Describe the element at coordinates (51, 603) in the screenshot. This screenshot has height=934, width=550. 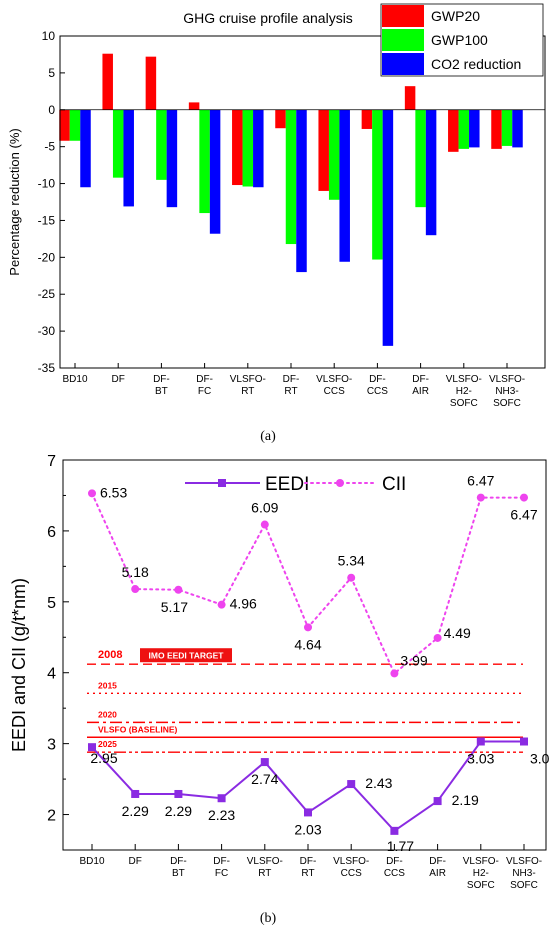
I see `chart-b-y-tick-label: 5` at that location.